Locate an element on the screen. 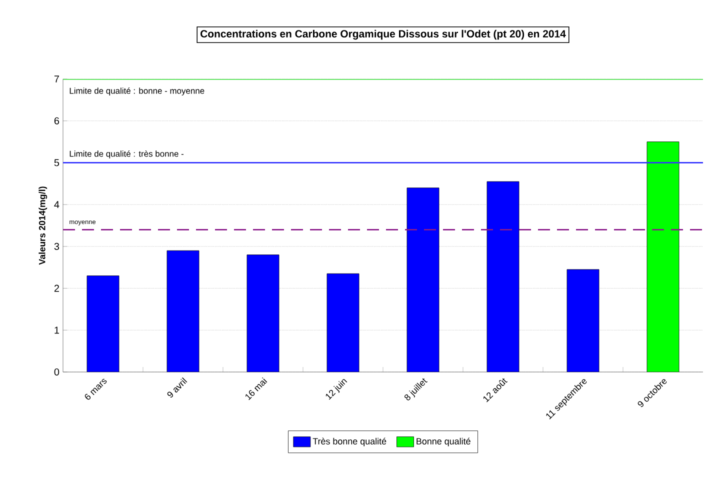  y-tick-label: 5 is located at coordinates (57, 162).